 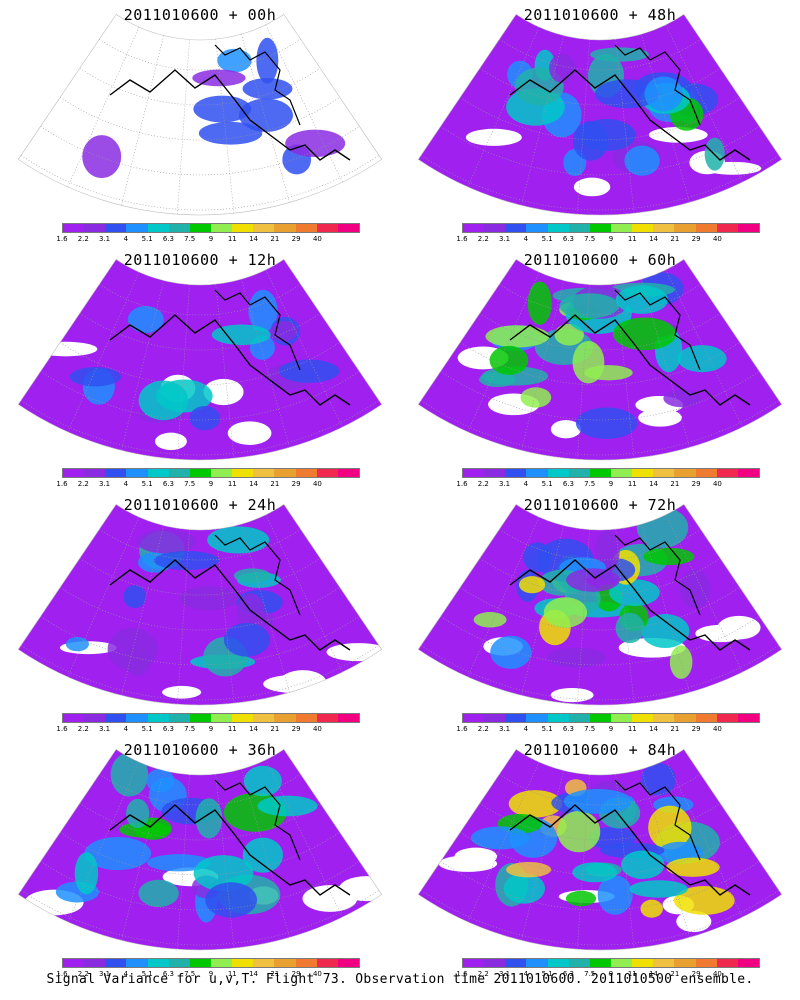 What do you see at coordinates (600, 750) in the screenshot?
I see `panel-title: 2011010600 + 84h` at bounding box center [600, 750].